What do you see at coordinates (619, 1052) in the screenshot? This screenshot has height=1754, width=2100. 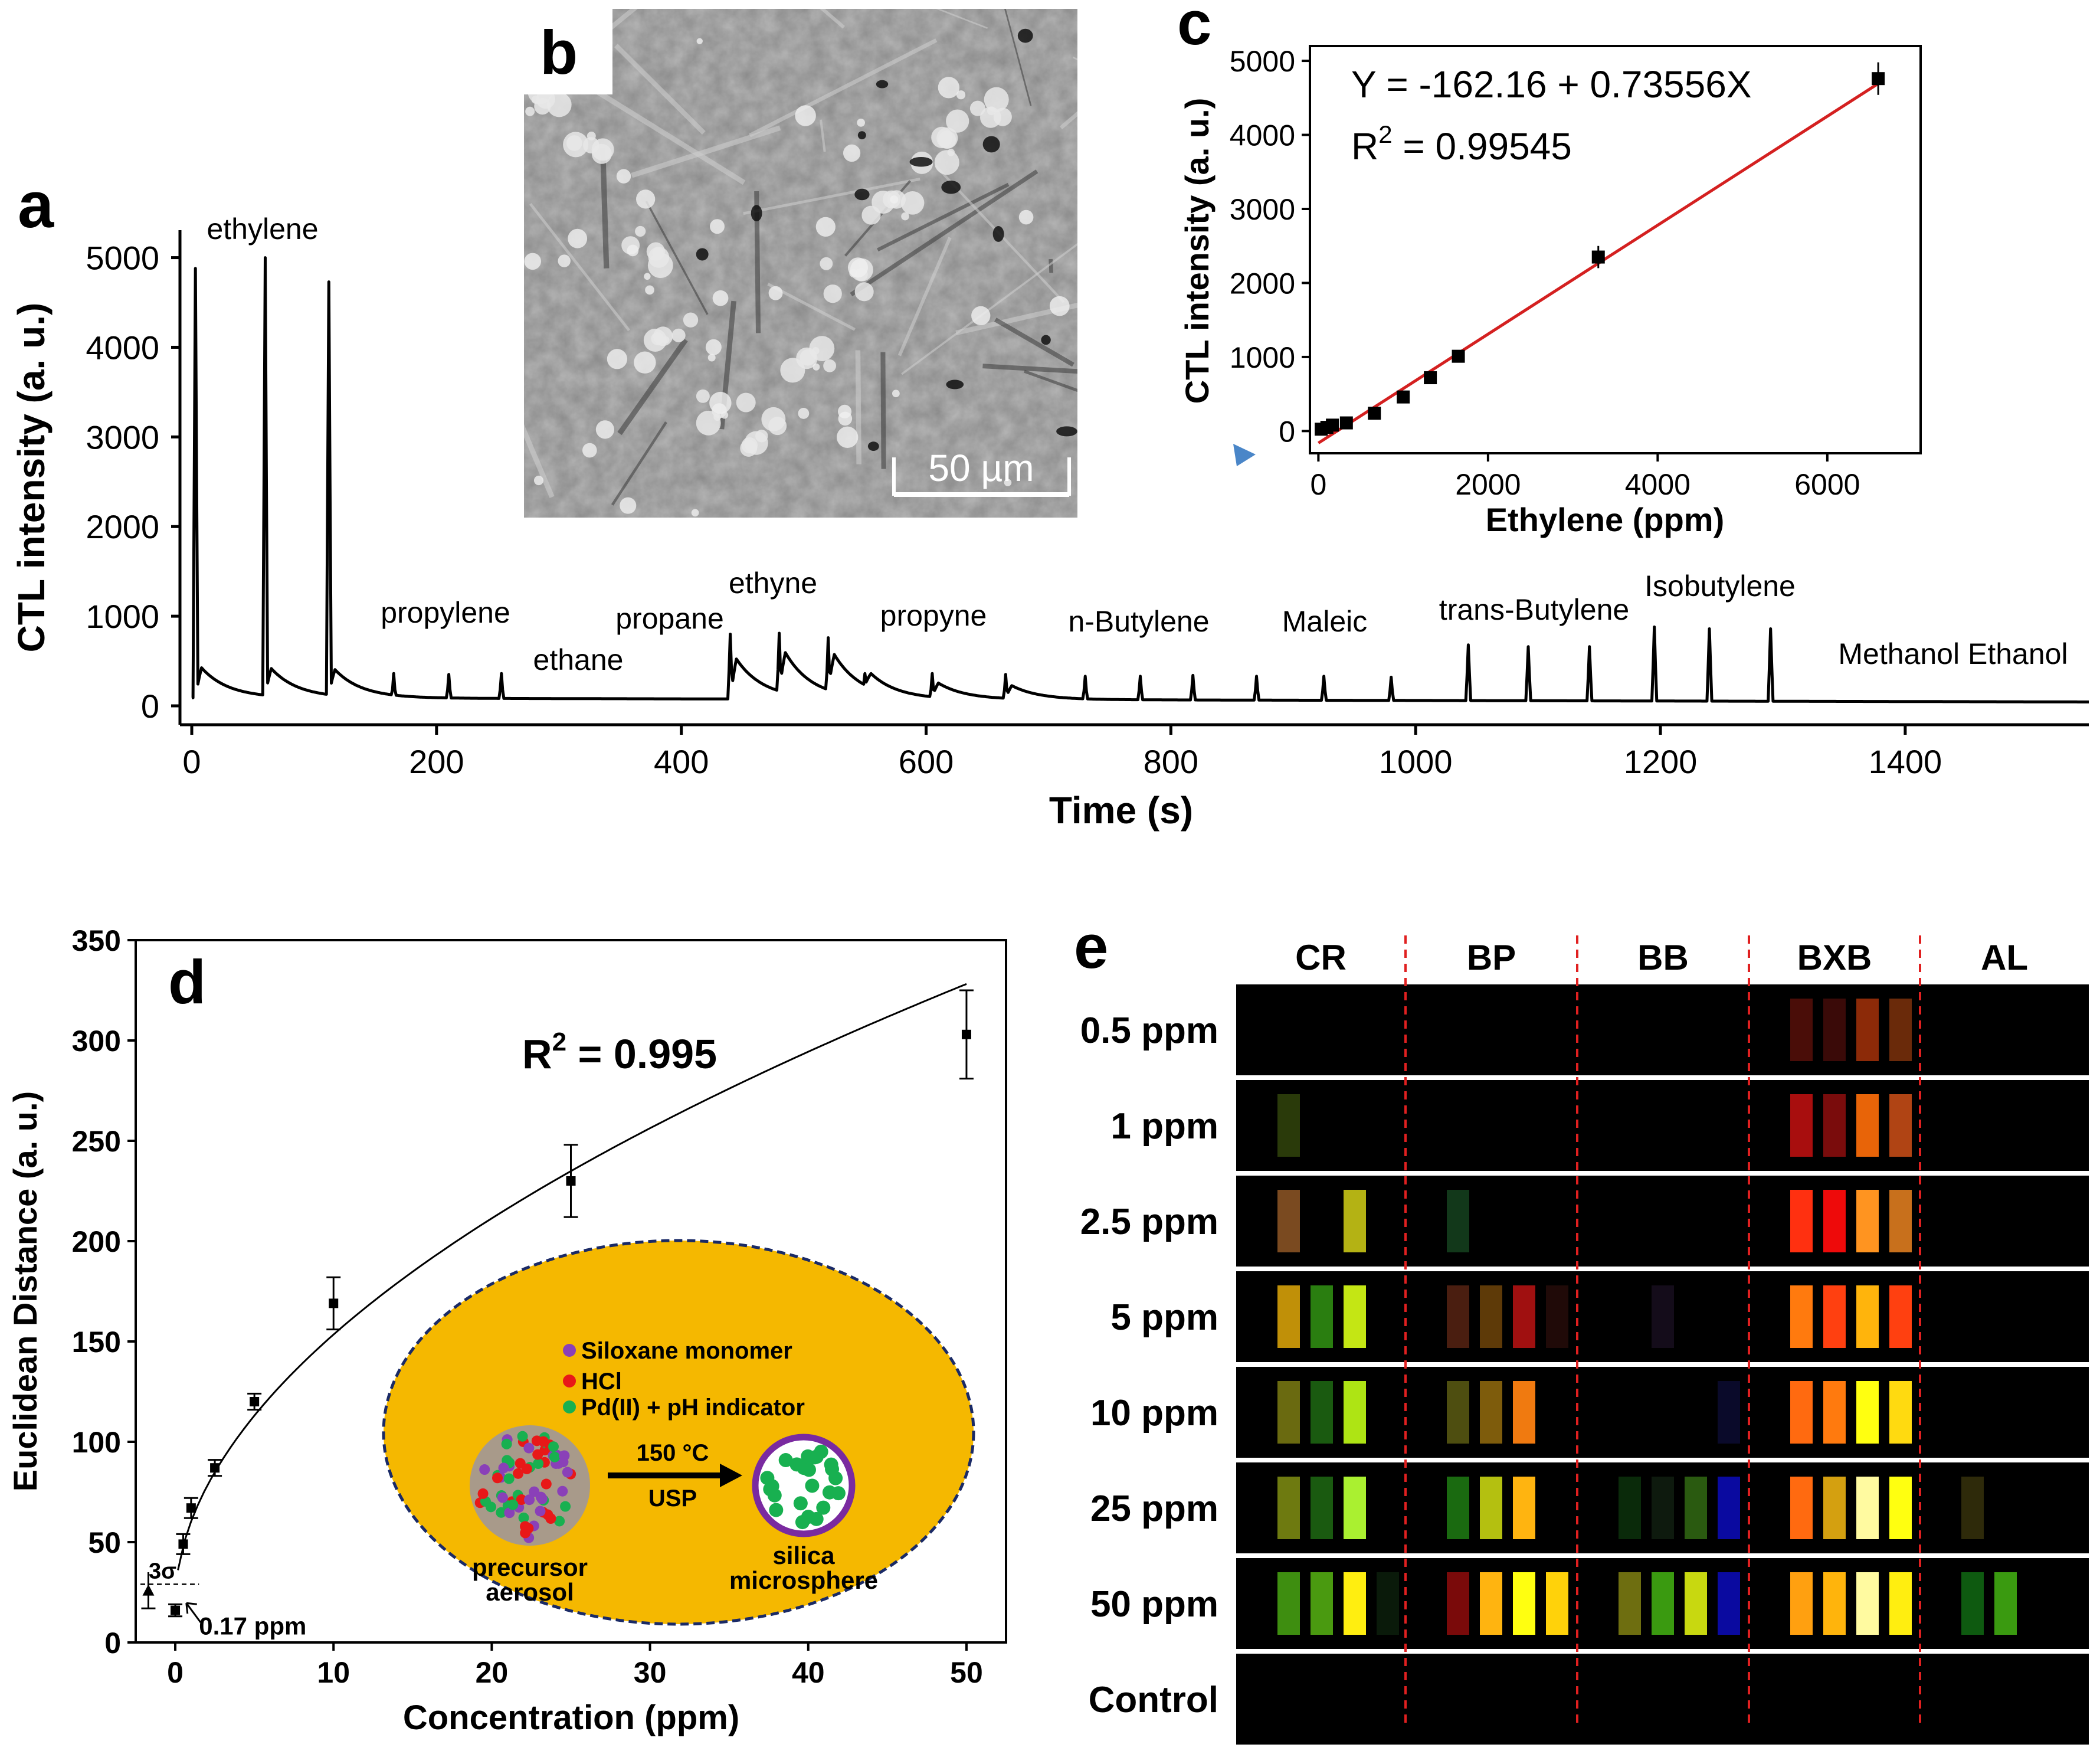 I see `panel-d-r2: R2 = 0.995` at bounding box center [619, 1052].